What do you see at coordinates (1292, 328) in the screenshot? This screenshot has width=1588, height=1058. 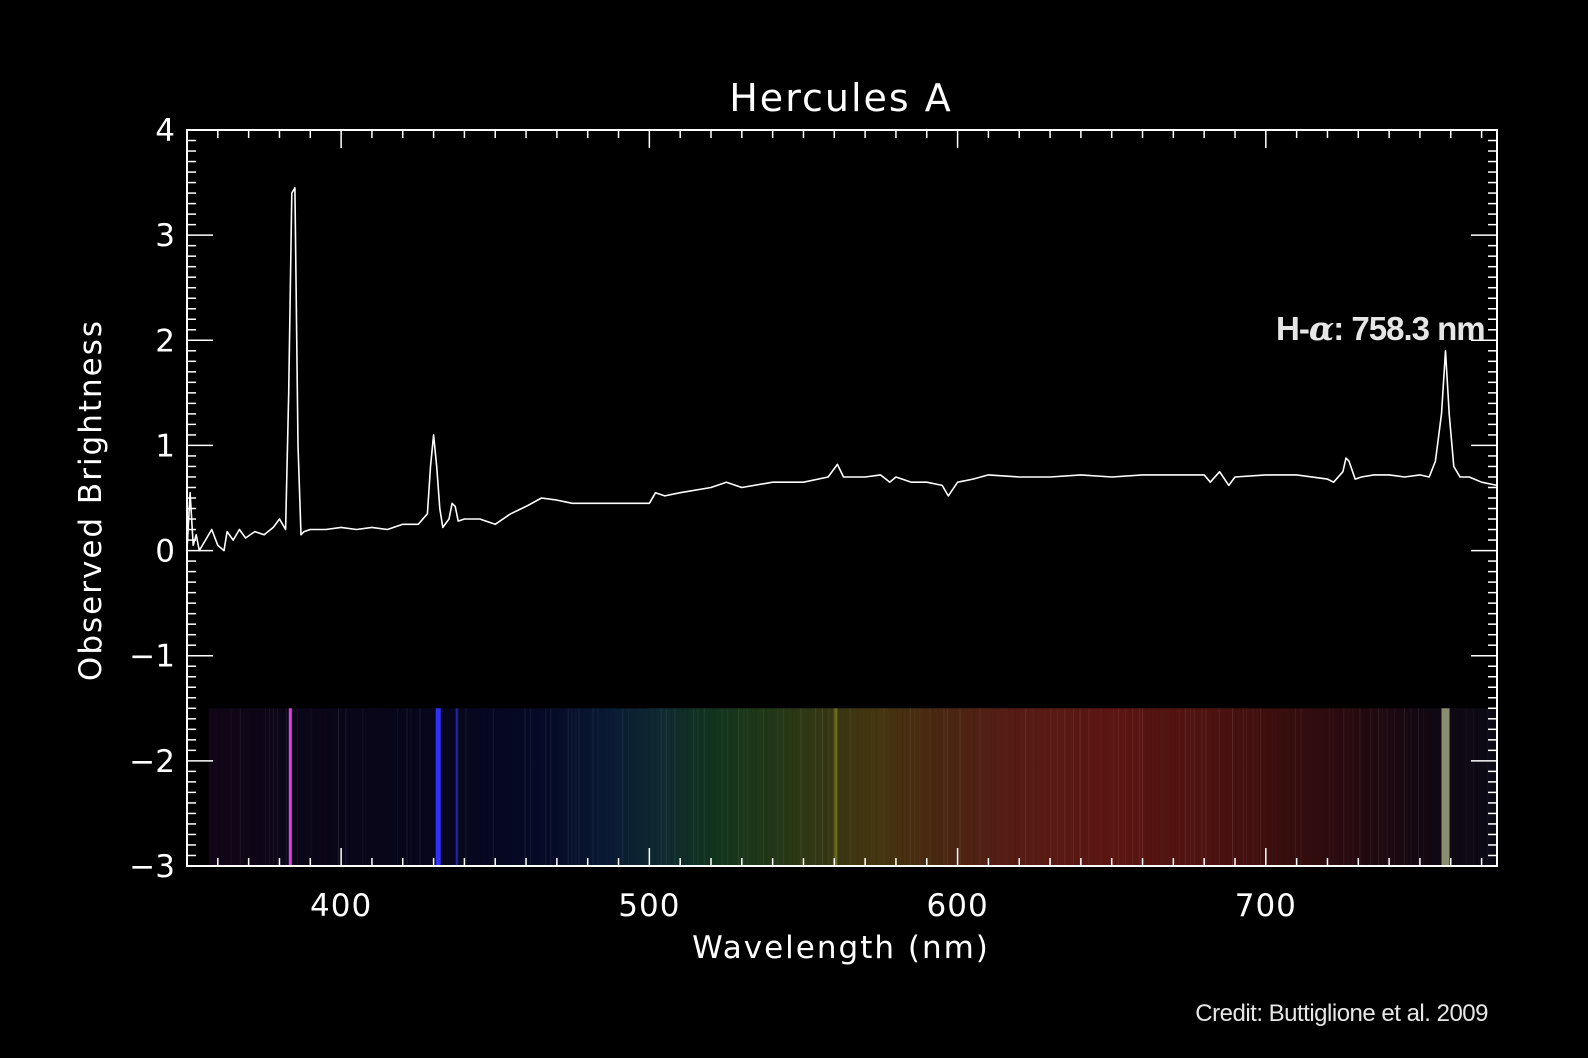 I see `annotation-prefix: H-` at bounding box center [1292, 328].